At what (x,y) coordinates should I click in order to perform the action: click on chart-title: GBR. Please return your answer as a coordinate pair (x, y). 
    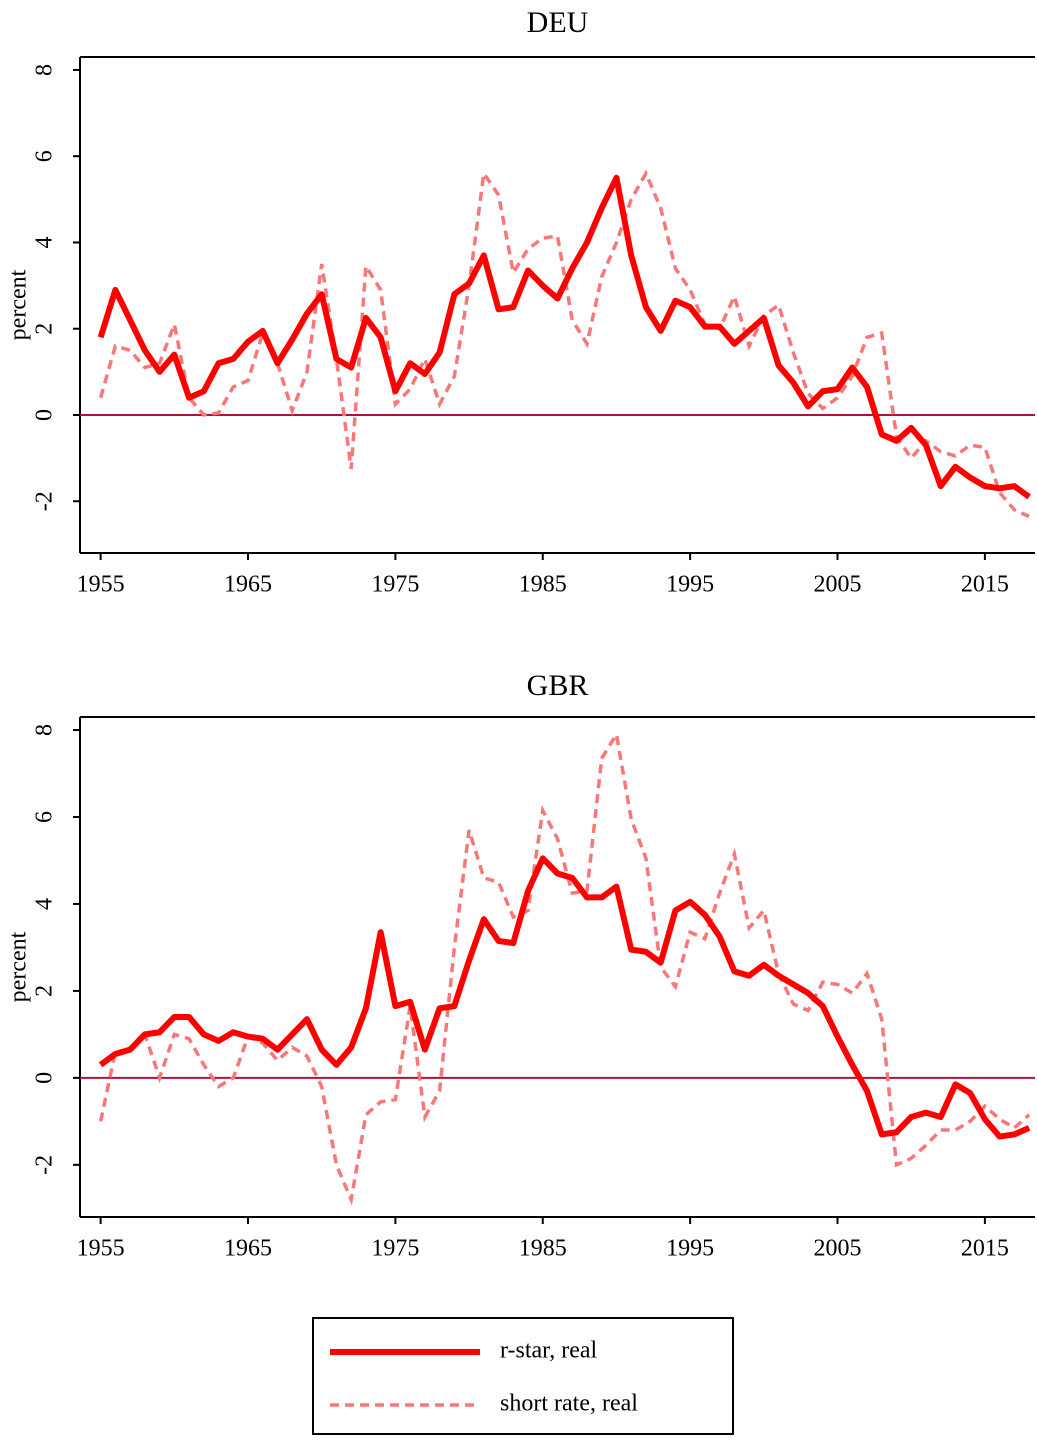
    Looking at the image, I should click on (558, 685).